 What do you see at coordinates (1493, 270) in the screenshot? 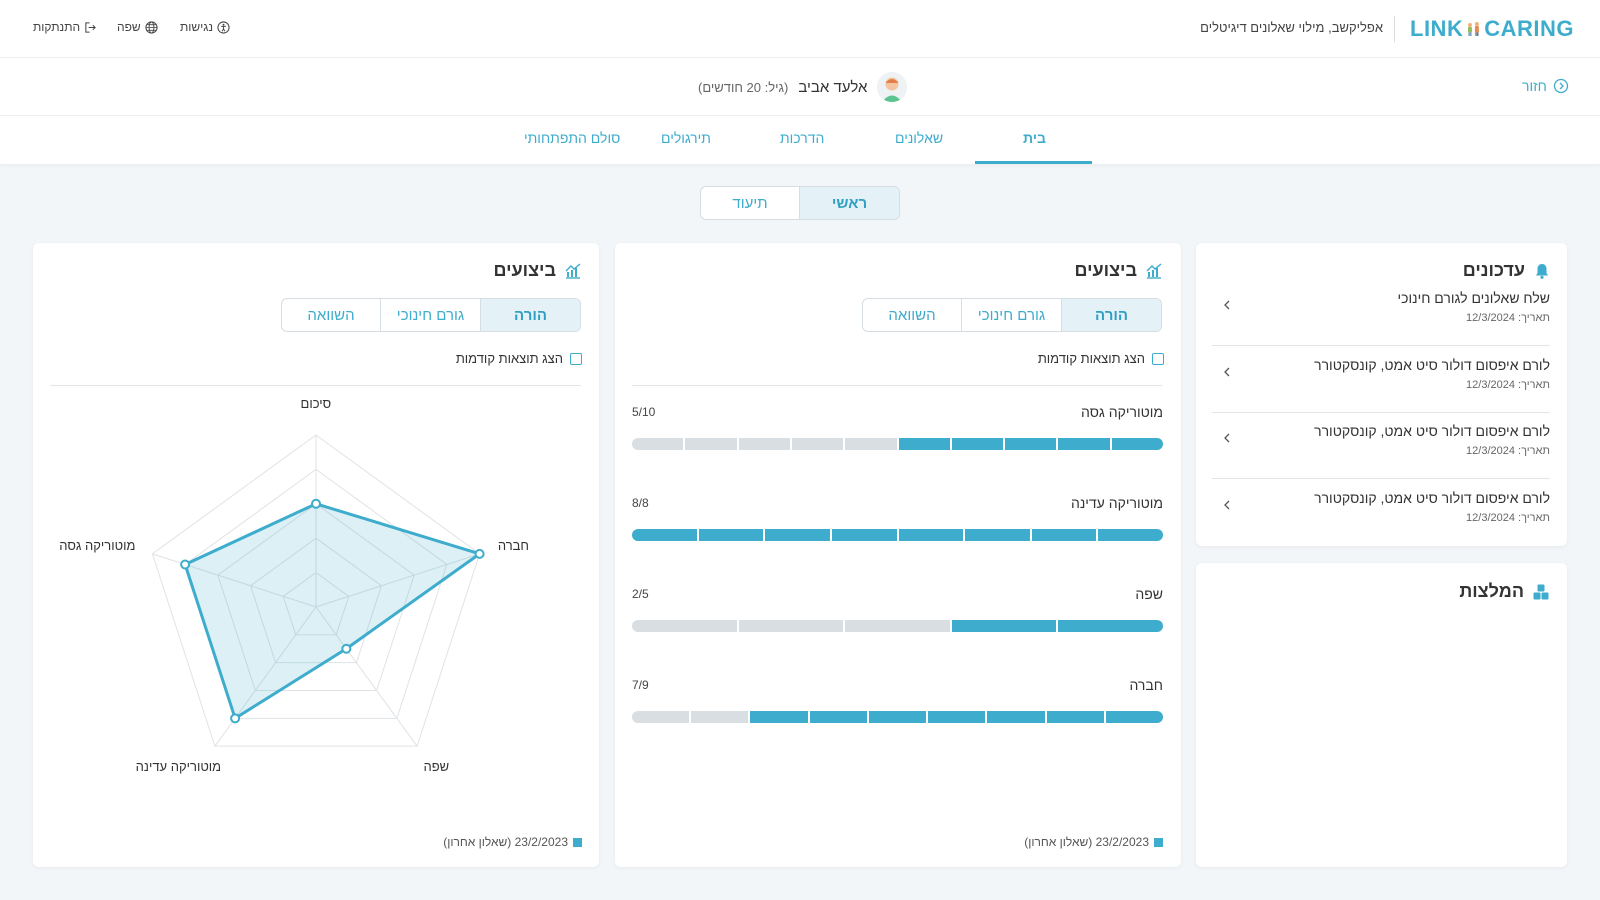
I see `updates-title-text: עדכונים` at bounding box center [1493, 270].